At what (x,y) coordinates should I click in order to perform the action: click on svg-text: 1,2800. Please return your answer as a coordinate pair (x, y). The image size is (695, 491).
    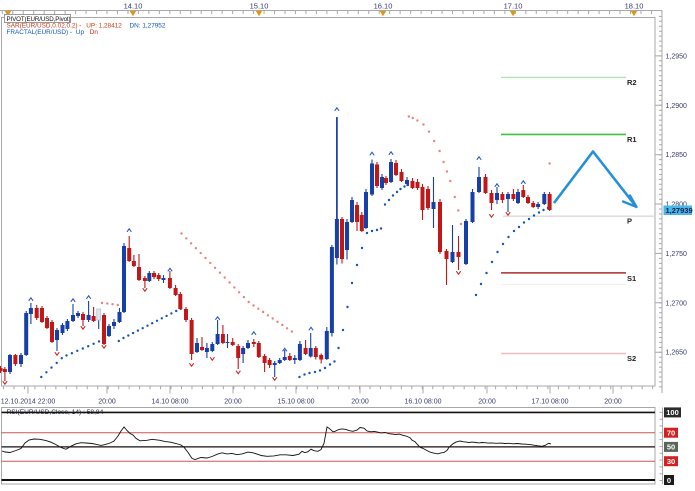
    Looking at the image, I should click on (677, 205).